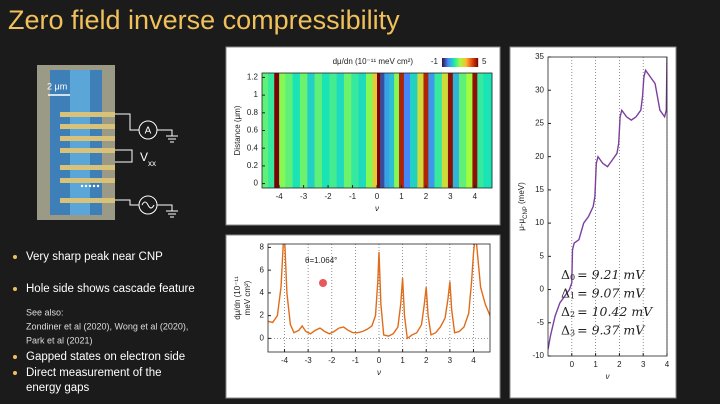 This screenshot has width=720, height=404. Describe the element at coordinates (526, 212) in the screenshot. I see `y-axis-label-part: CNP` at that location.